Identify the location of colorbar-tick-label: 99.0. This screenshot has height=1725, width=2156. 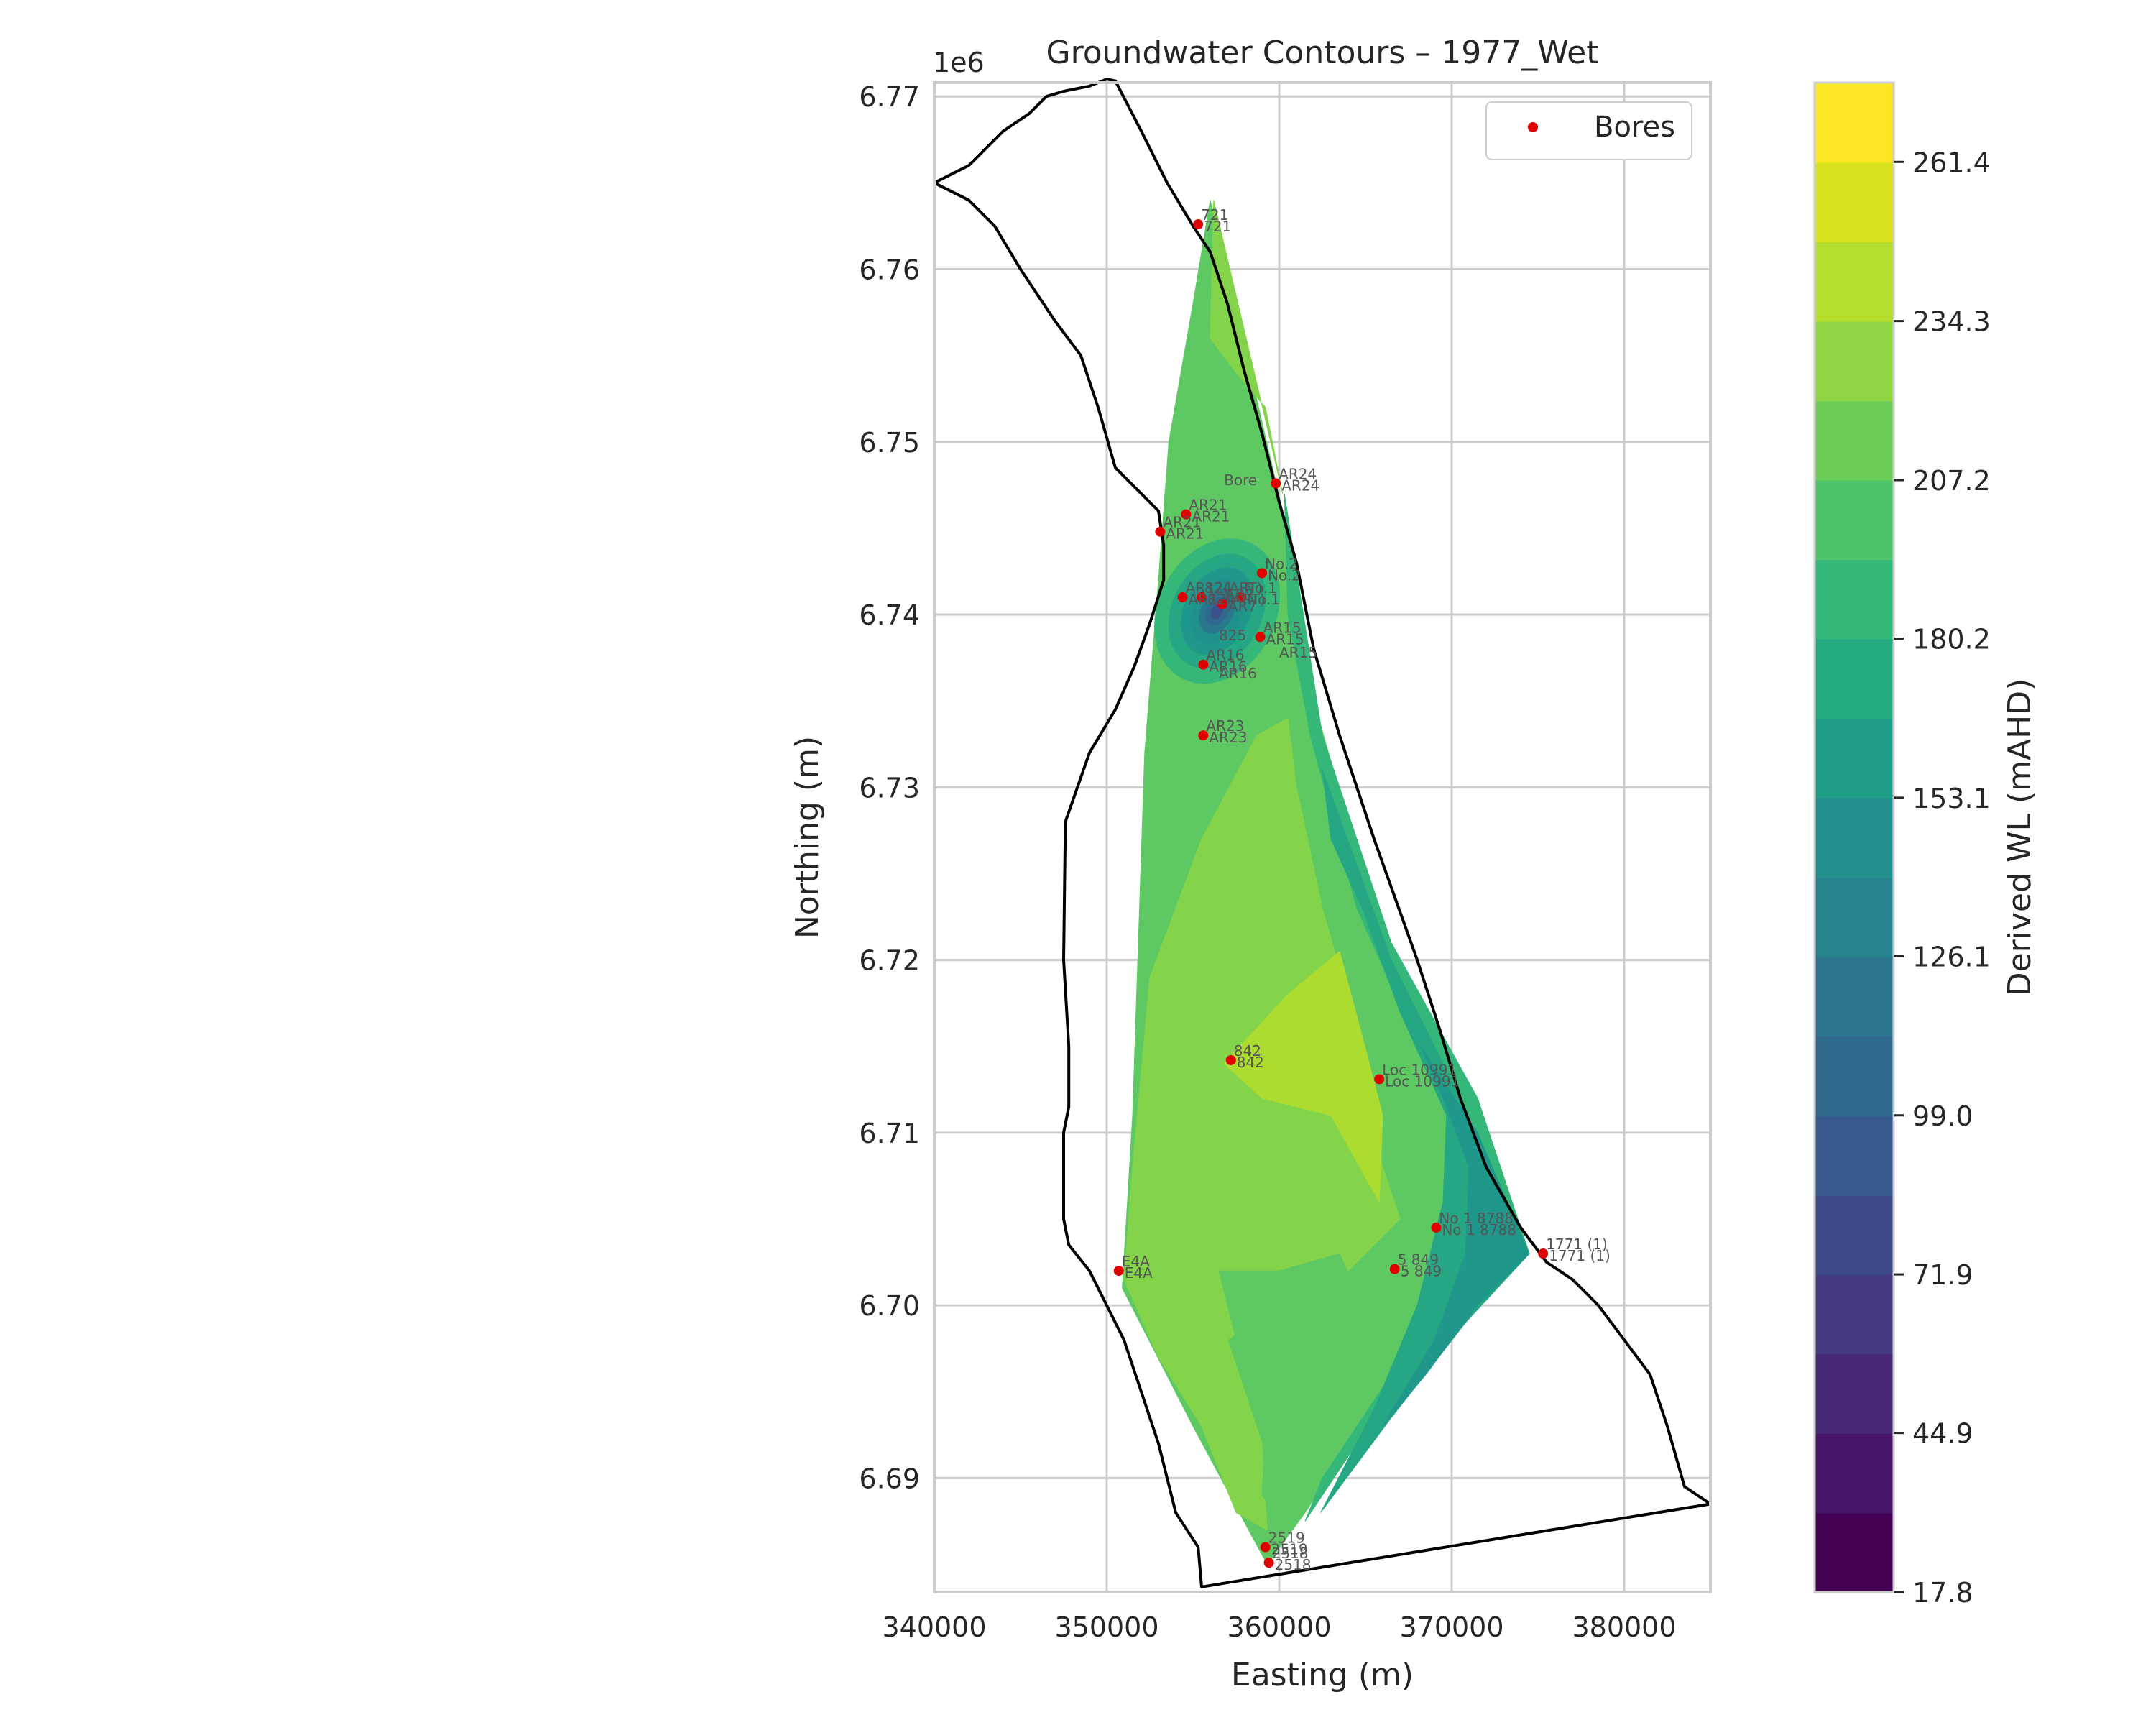
(1943, 1116).